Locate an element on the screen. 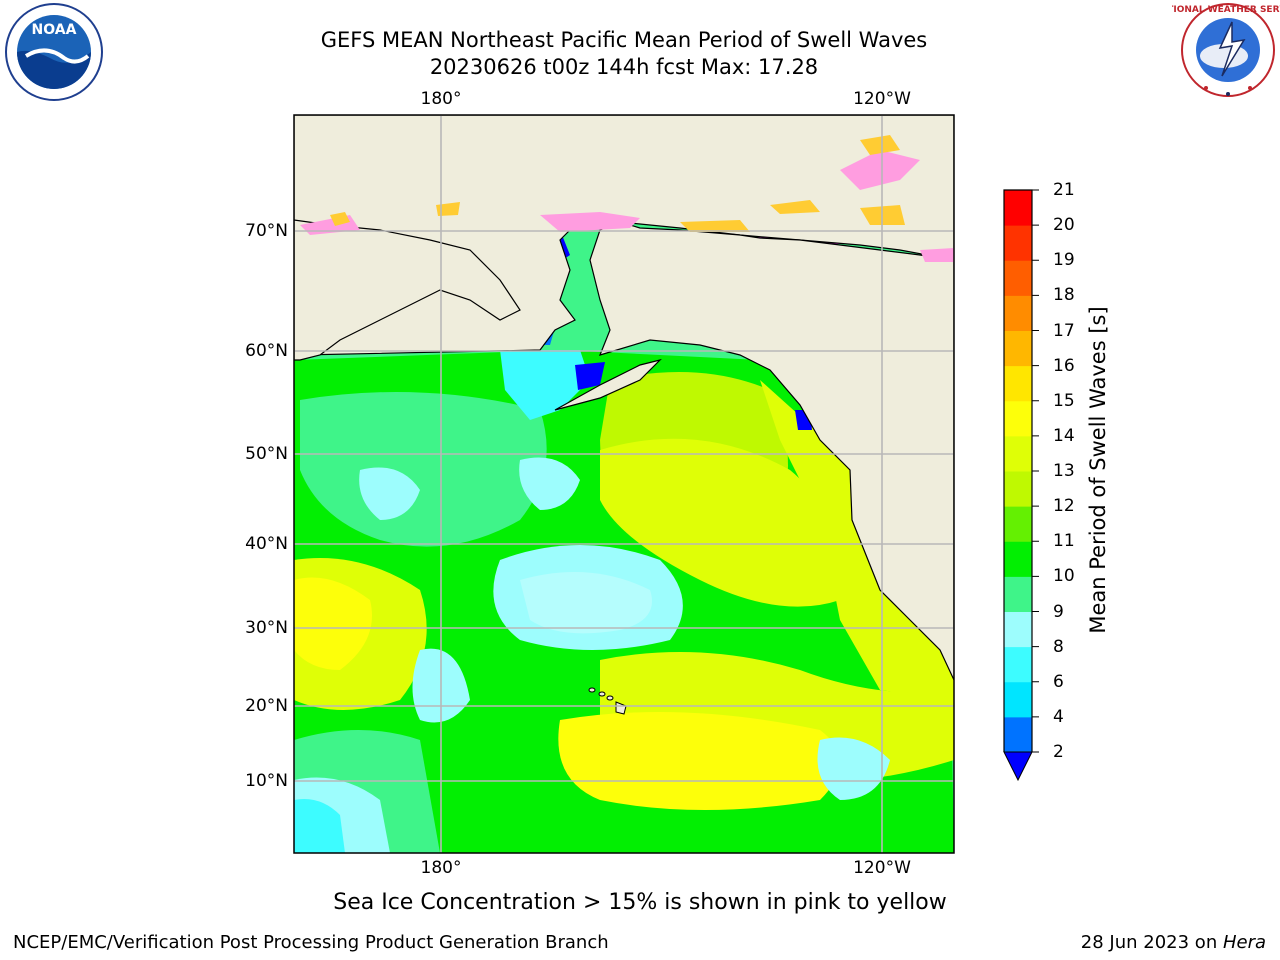 The height and width of the screenshot is (960, 1280). lat-tick-10n: 10°N is located at coordinates (266, 781).